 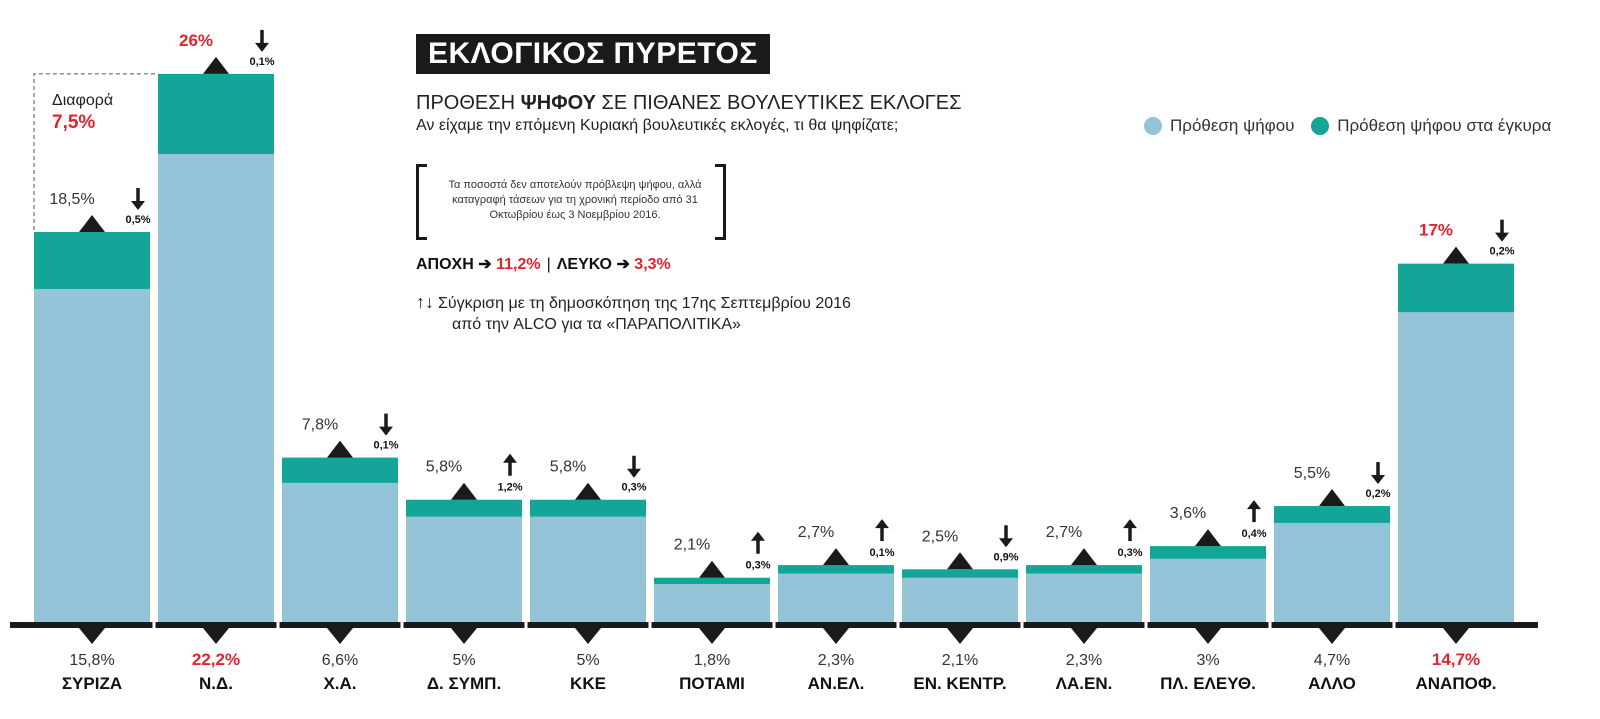 I want to click on category-label: ΑΝΑΠΟΦ., so click(x=1455, y=683).